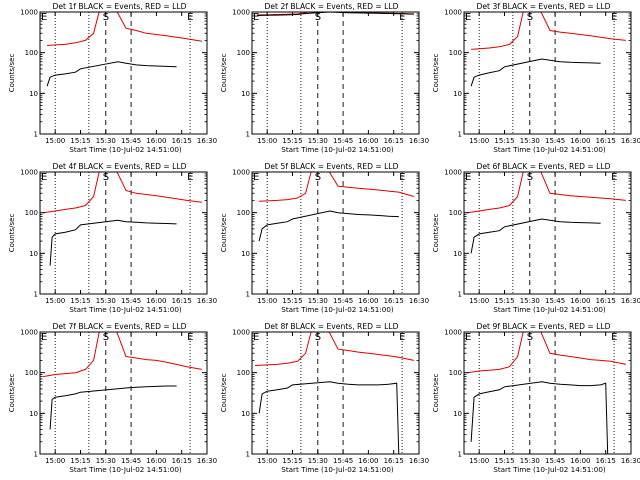  I want to click on panel-title: Det 9f BLACK = Events, RED = LLD, so click(544, 326).